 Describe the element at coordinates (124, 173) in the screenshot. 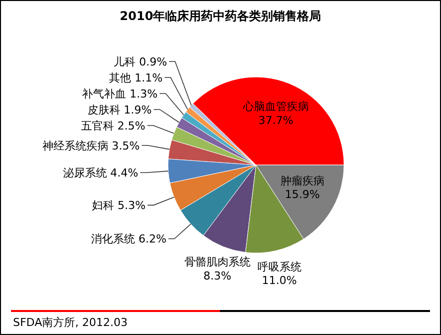

I see `data-label: 4.4%` at that location.